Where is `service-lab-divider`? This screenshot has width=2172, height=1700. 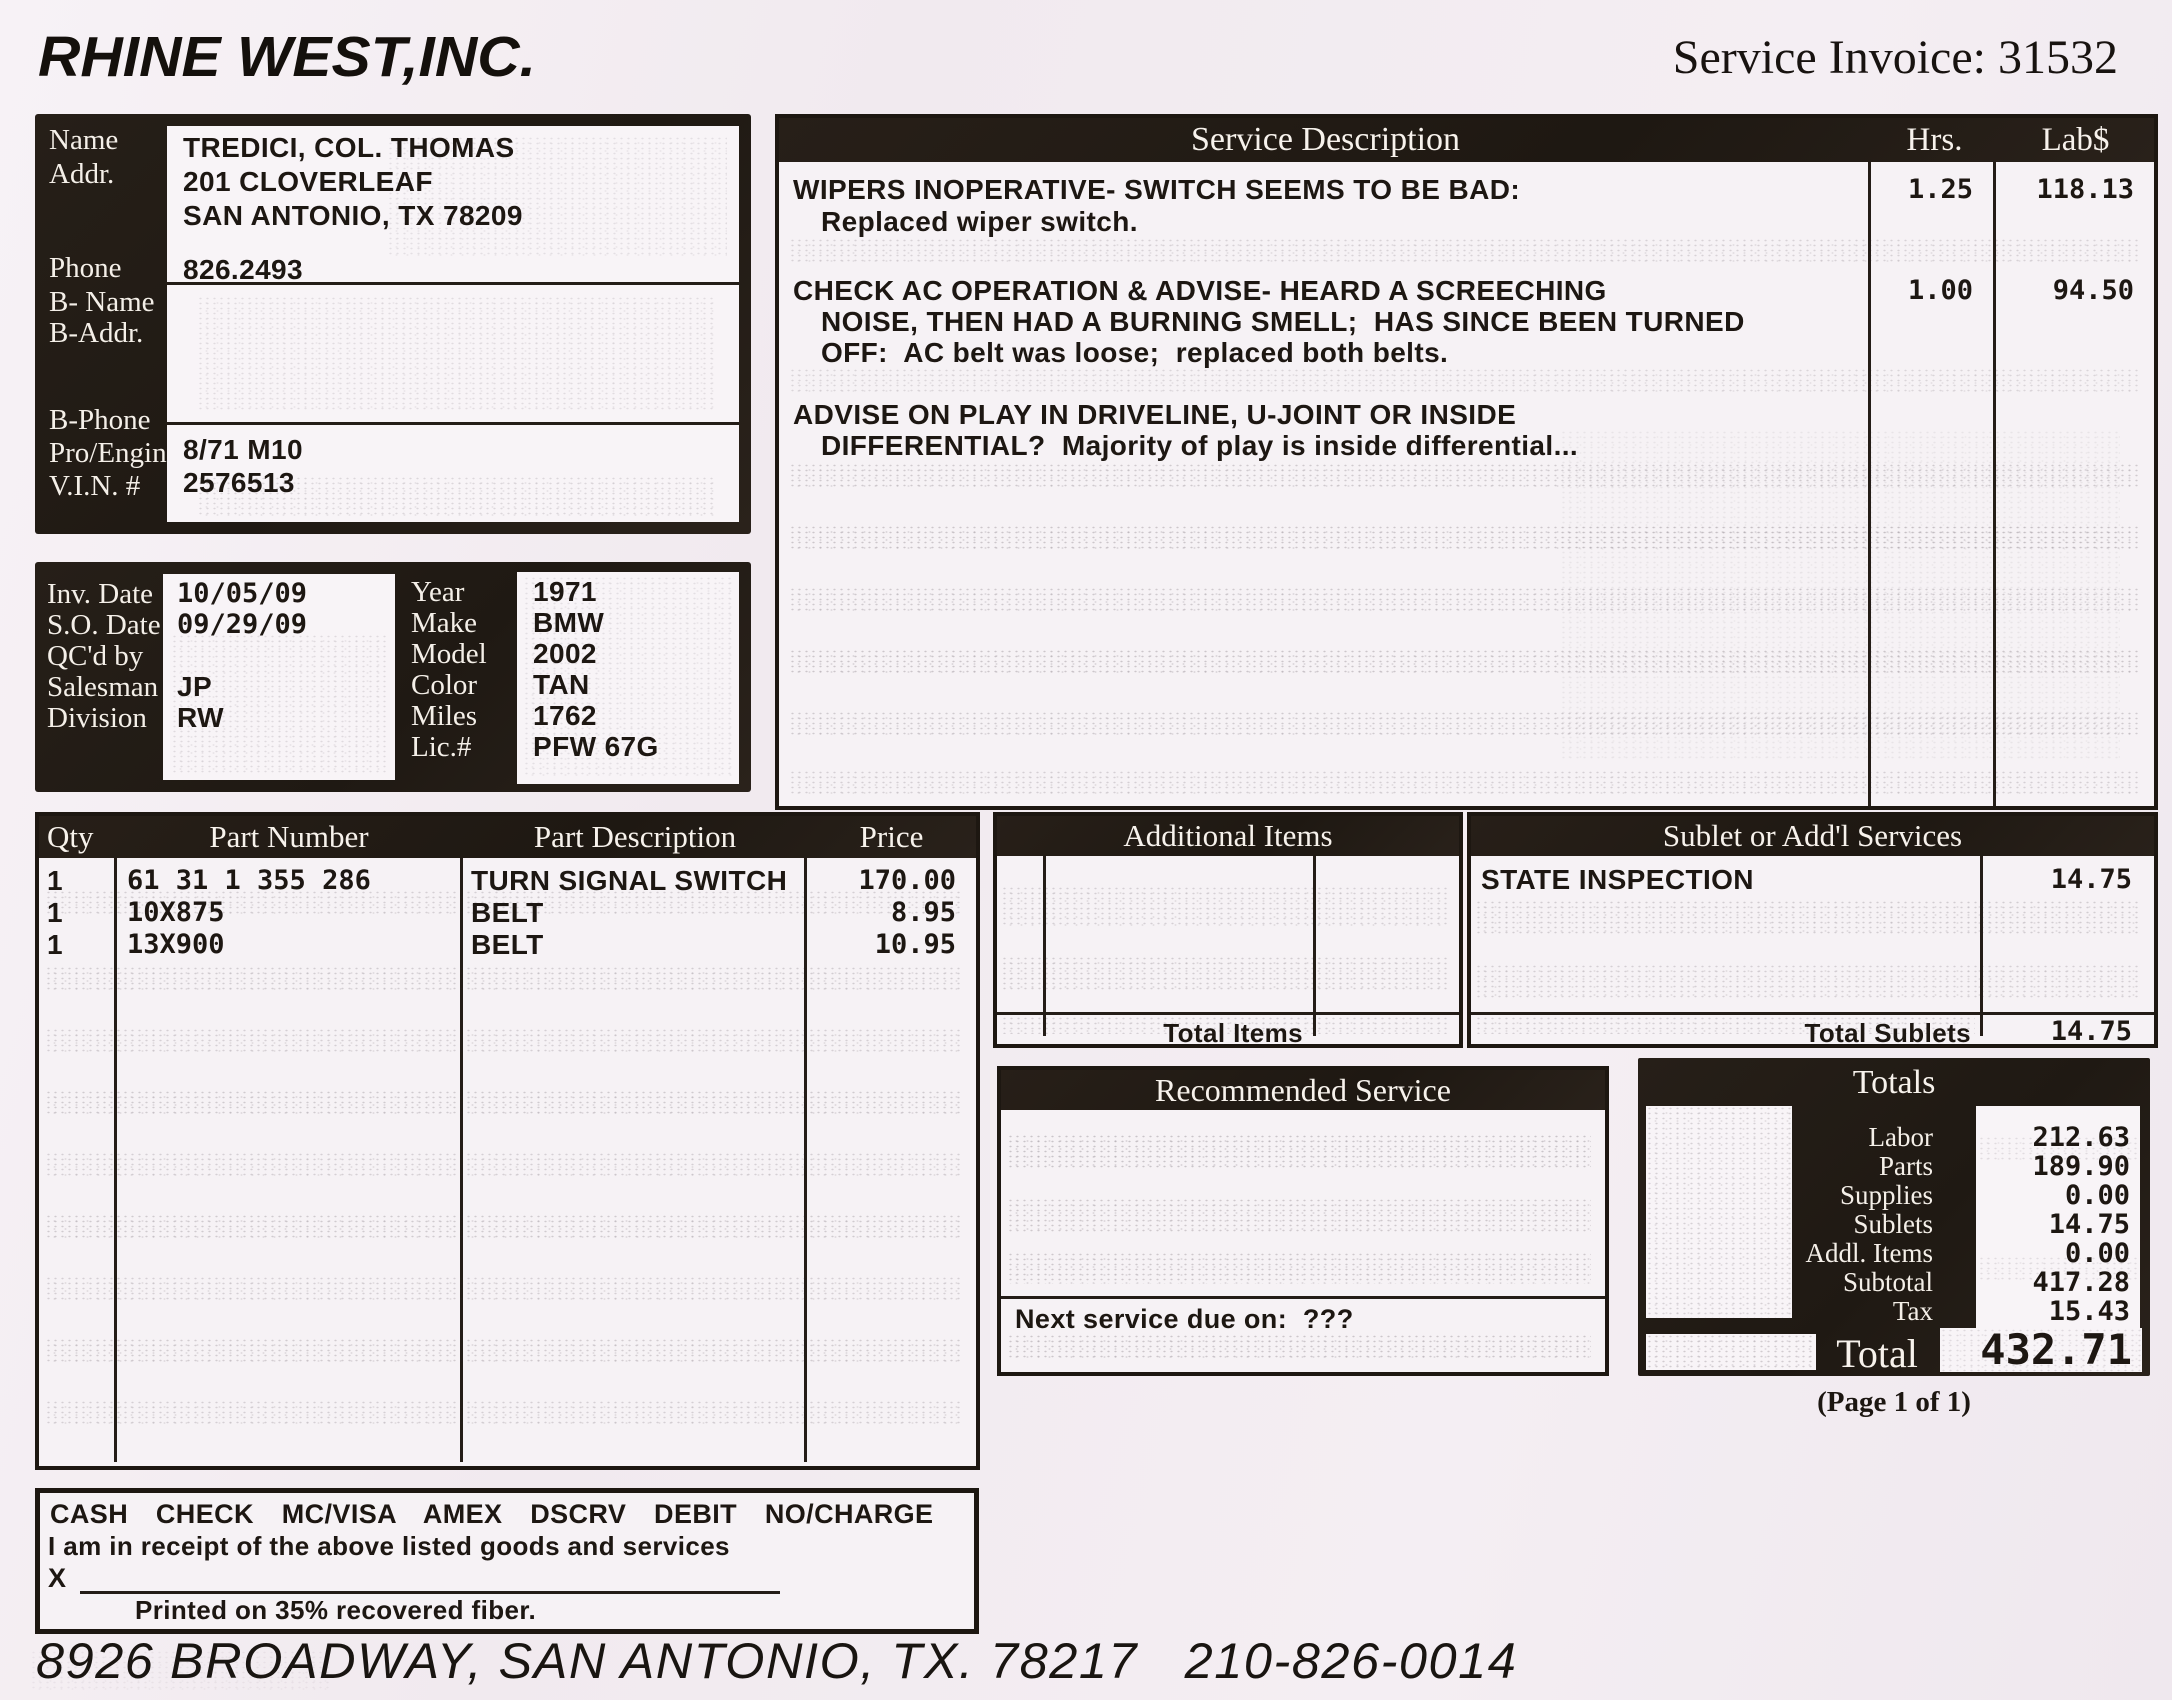 service-lab-divider is located at coordinates (1994, 484).